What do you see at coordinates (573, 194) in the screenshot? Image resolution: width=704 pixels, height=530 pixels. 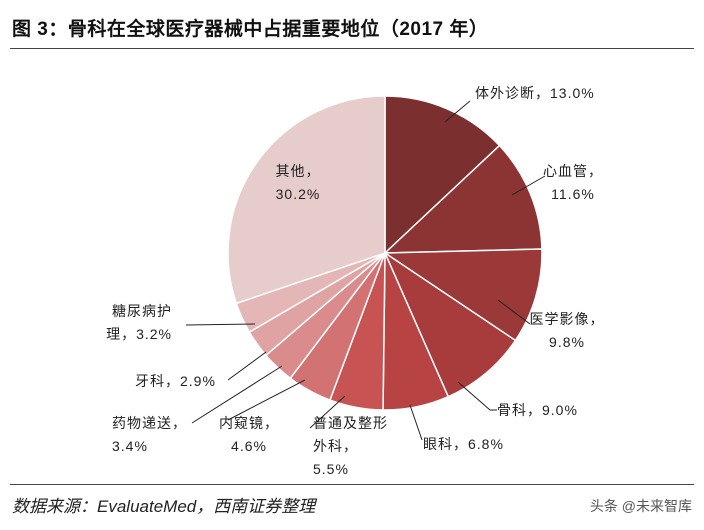 I see `value-label: 11.6%` at bounding box center [573, 194].